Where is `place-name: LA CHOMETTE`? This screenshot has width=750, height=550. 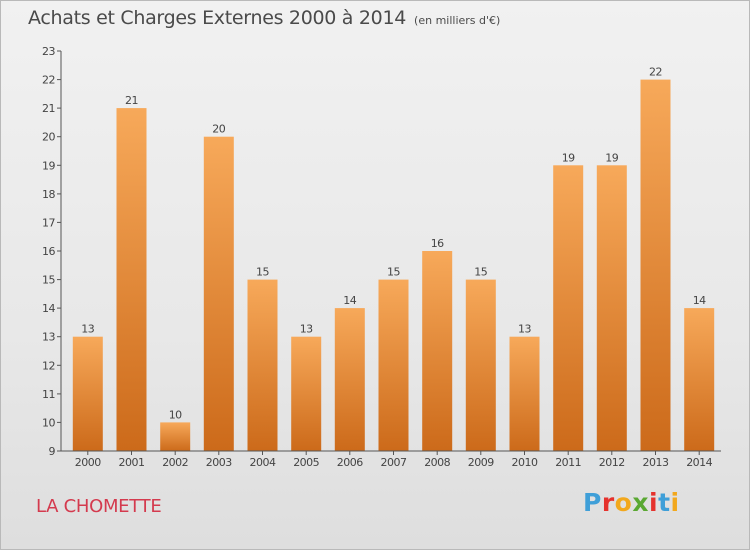
place-name: LA CHOMETTE is located at coordinates (99, 506).